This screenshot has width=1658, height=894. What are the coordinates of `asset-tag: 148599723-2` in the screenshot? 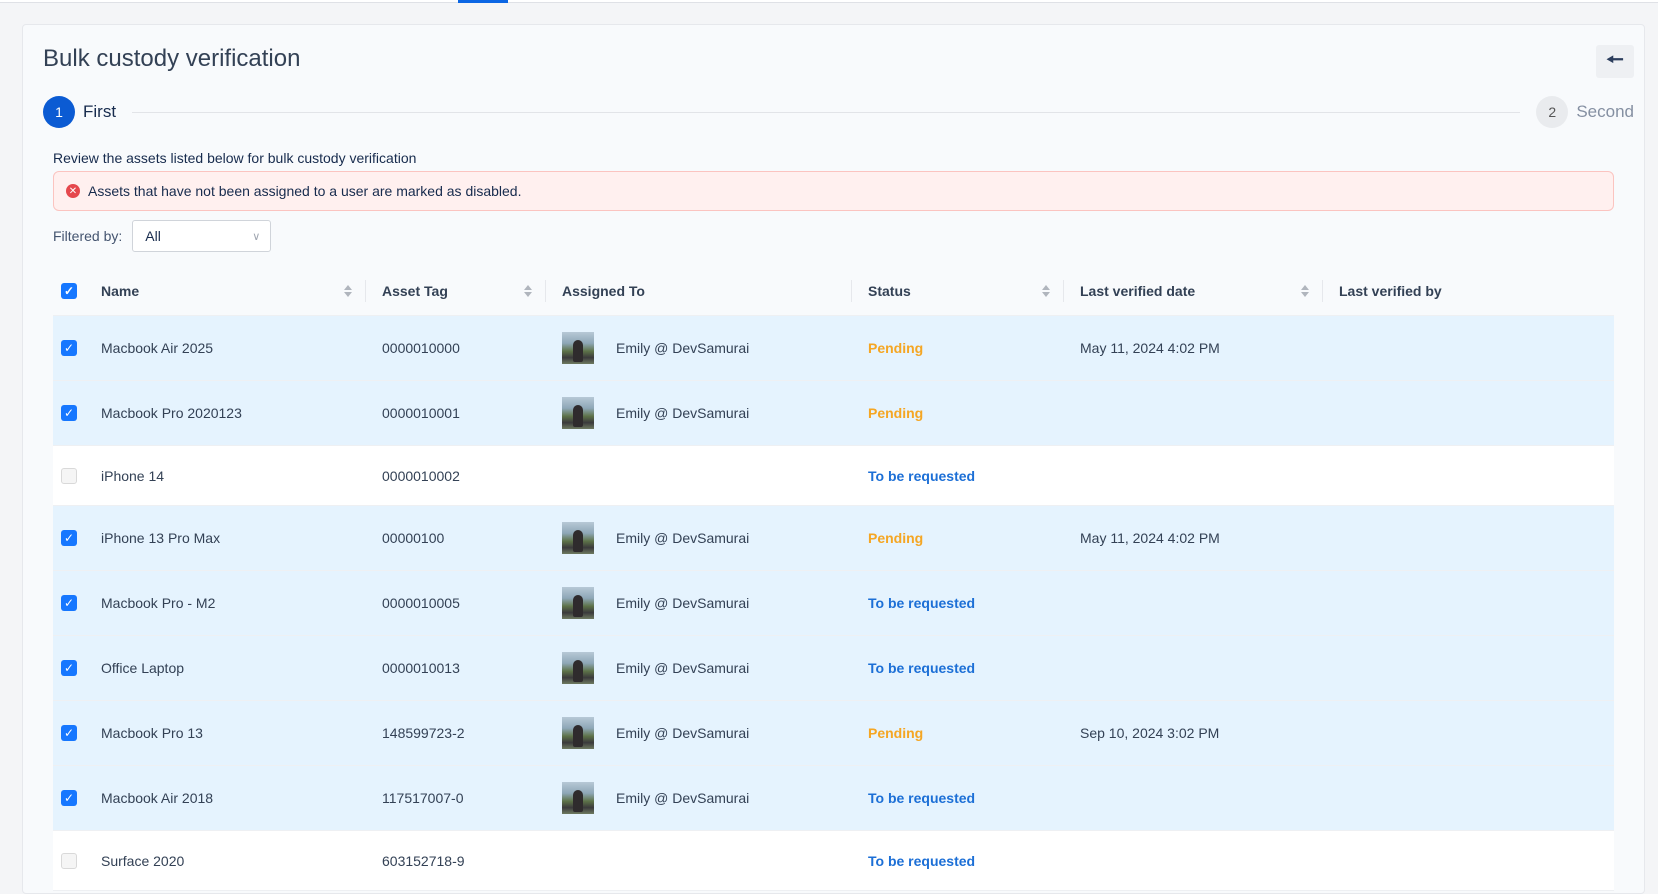 It's located at (423, 733).